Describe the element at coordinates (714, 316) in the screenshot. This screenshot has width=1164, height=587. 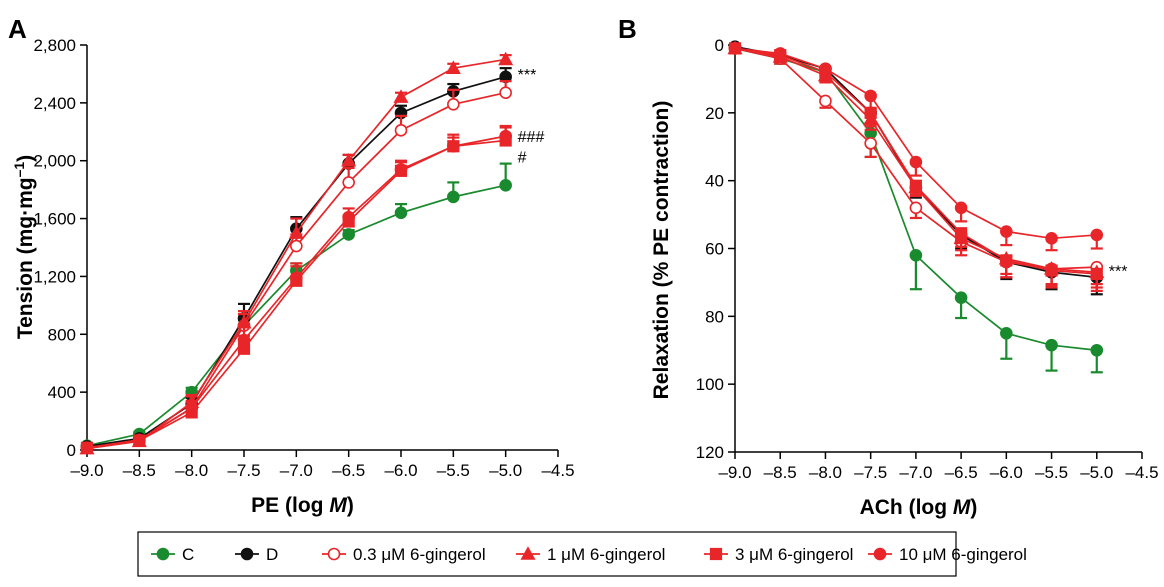
I see `y-tick-label: 80` at that location.